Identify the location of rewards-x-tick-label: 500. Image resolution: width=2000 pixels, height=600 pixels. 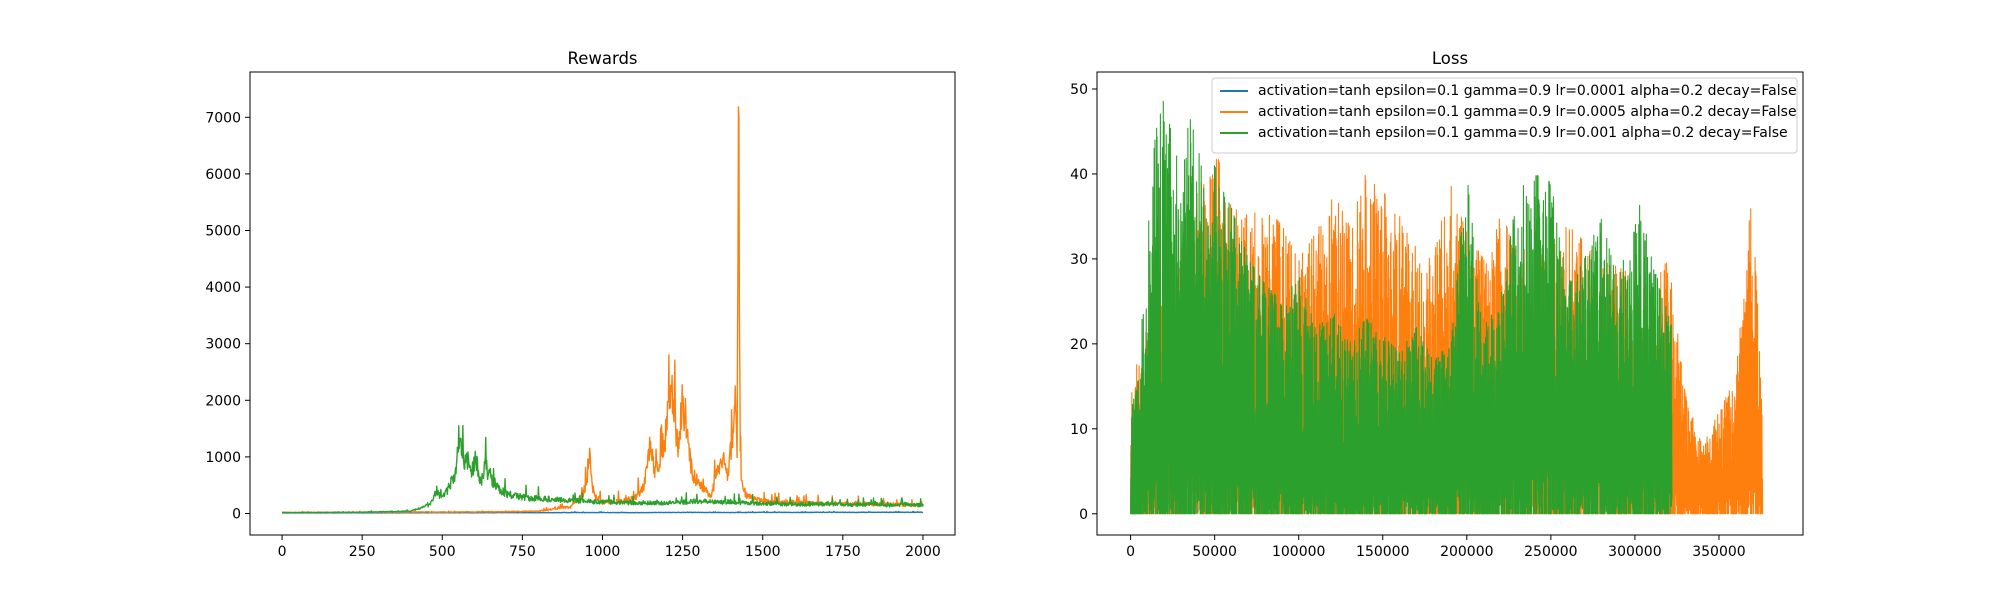
(442, 552).